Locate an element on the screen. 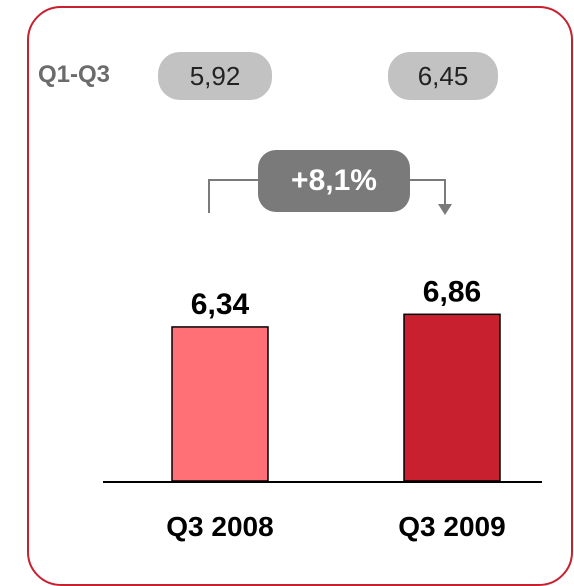  ytd-value-2008-badge: 5,92 is located at coordinates (215, 76).